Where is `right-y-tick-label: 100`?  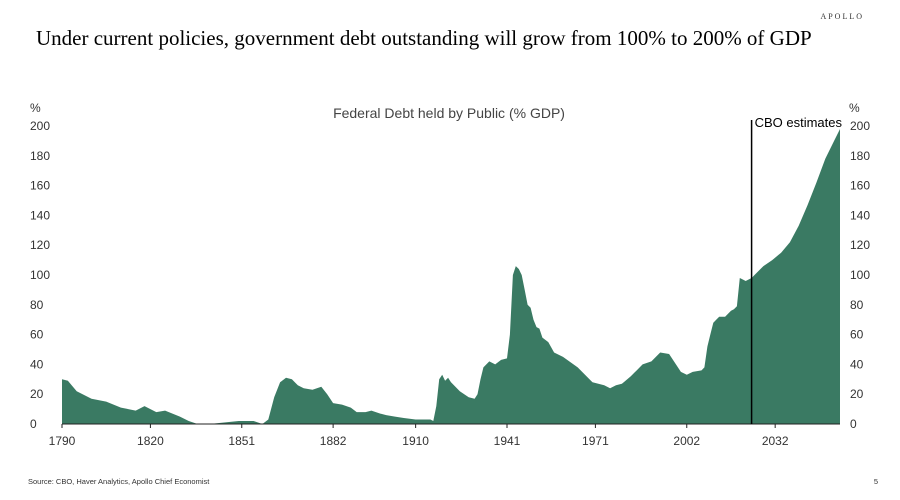
right-y-tick-label: 100 is located at coordinates (860, 275).